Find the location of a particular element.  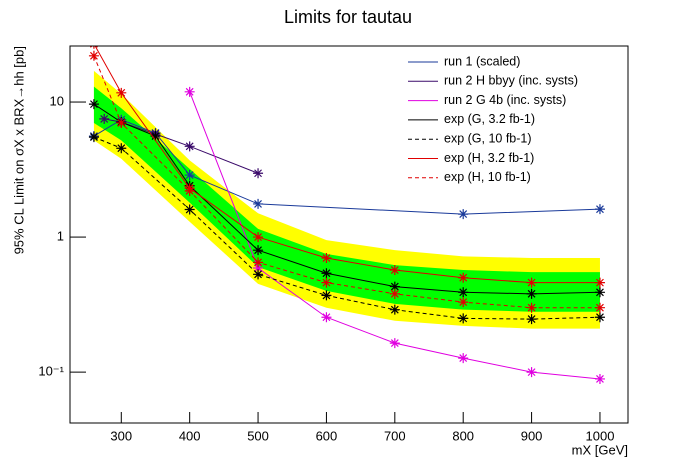

x-tick-label: 400 is located at coordinates (190, 435).